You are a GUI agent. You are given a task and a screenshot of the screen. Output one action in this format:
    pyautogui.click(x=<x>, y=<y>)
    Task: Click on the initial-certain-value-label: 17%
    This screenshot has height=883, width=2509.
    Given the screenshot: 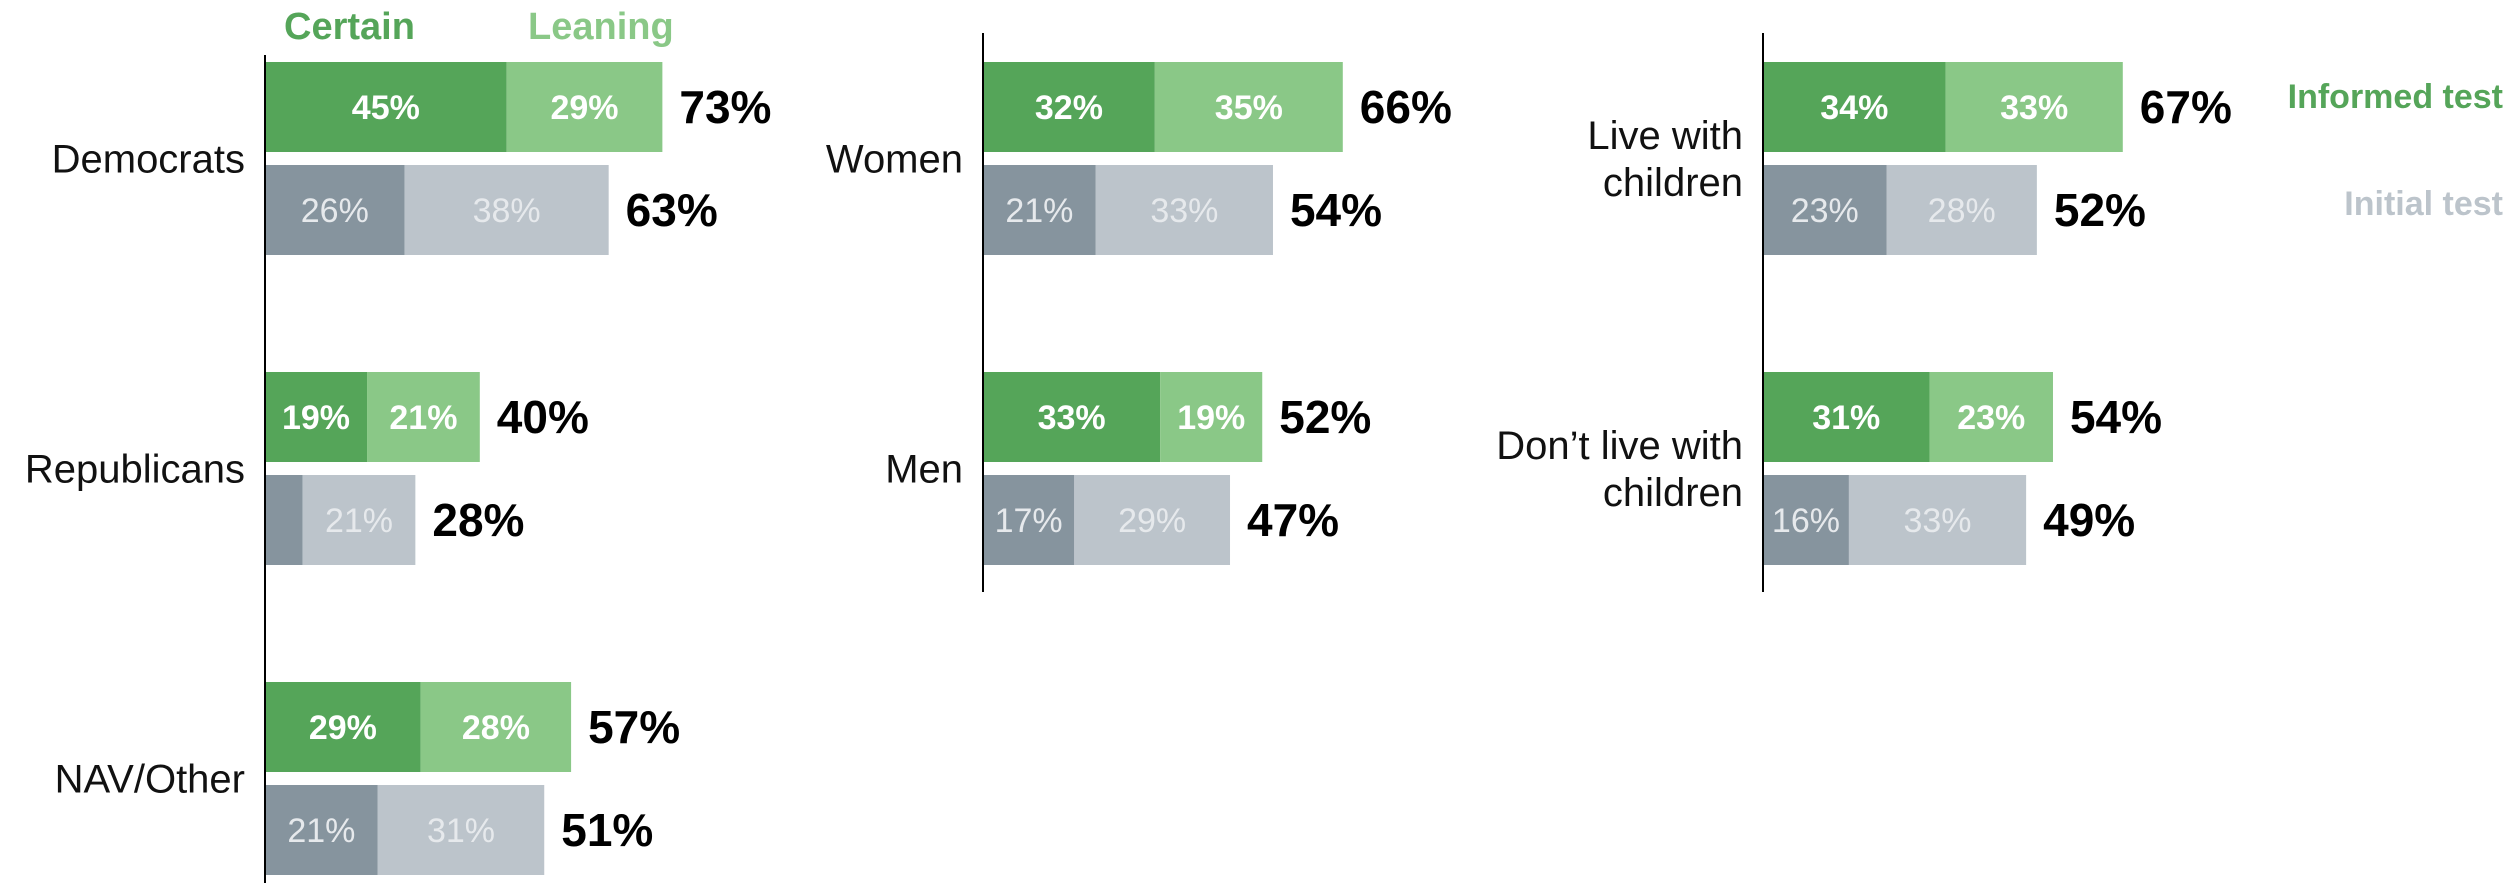 What is the action you would take?
    pyautogui.click(x=1029, y=521)
    